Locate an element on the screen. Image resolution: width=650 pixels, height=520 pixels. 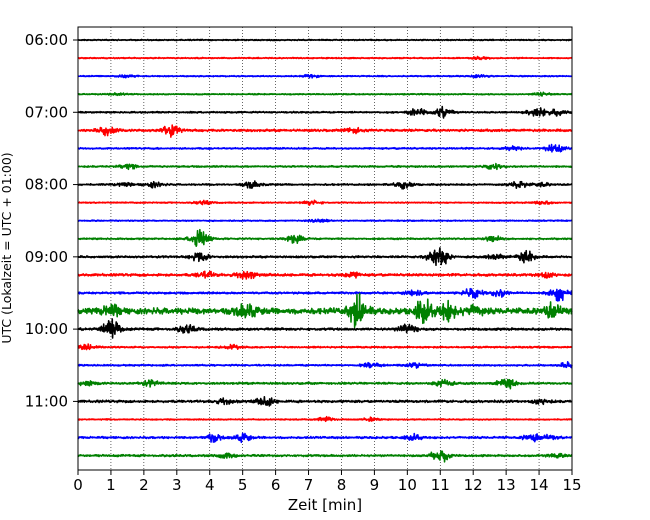
y-axis-label: UTC (Lokalzeit = UTC + 01:00) is located at coordinates (7, 247).